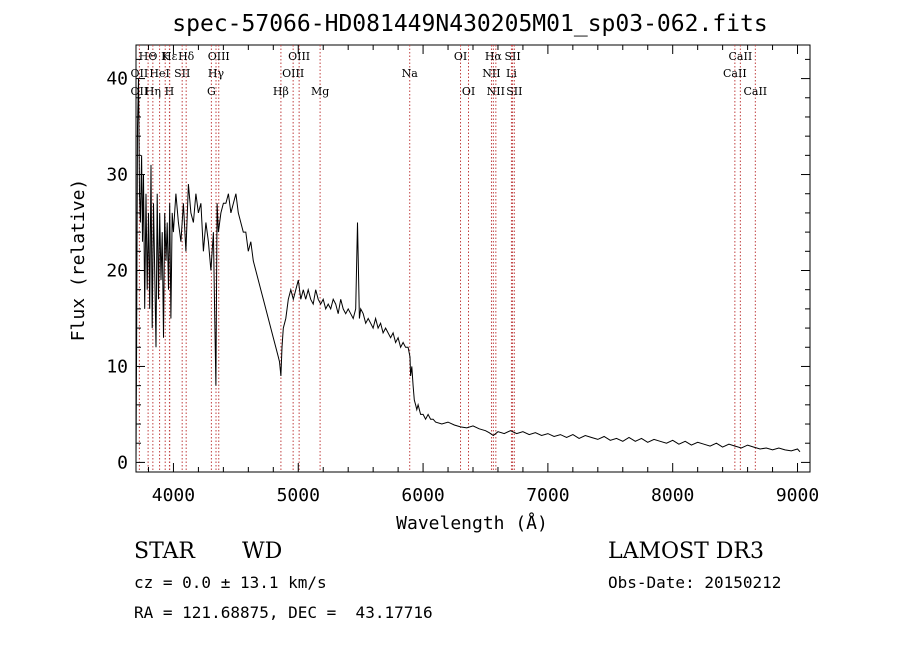  I want to click on marker-label: K, so click(165, 56).